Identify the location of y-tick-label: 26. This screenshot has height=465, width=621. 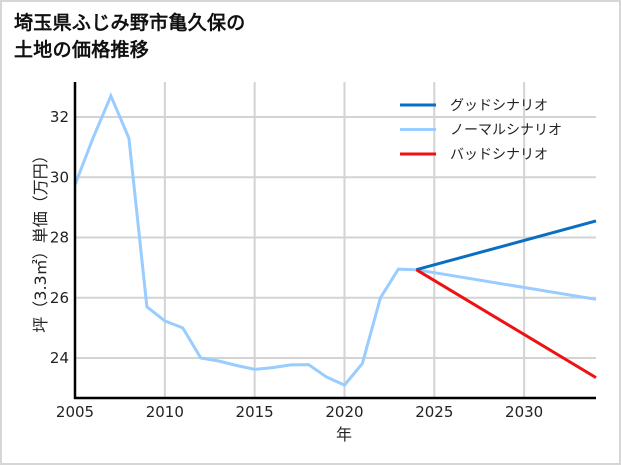
(59, 298).